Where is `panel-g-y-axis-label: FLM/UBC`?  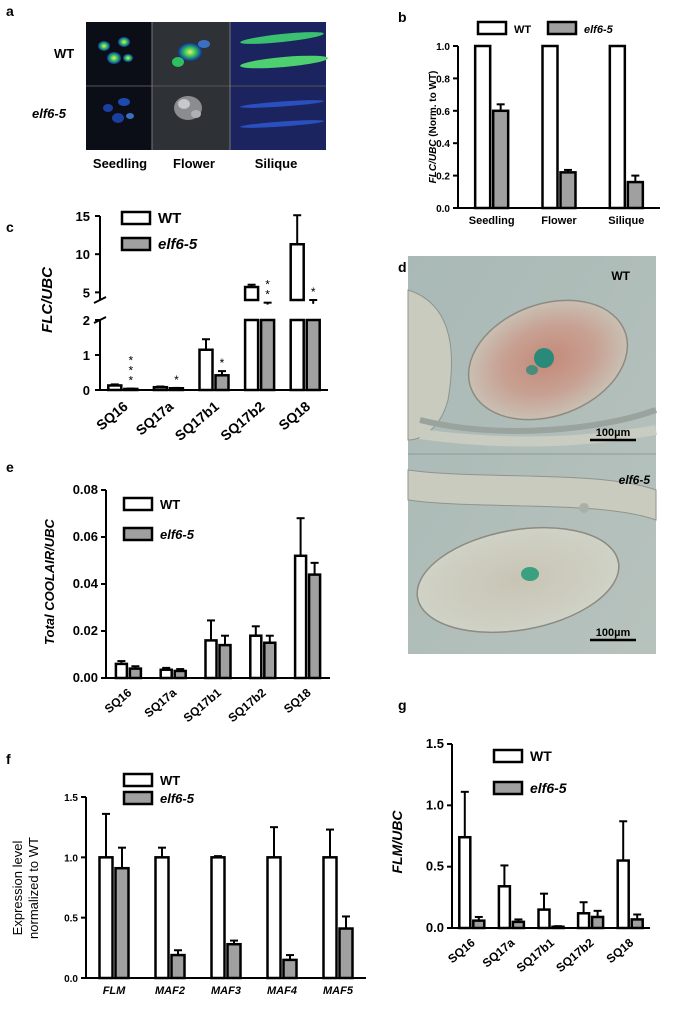
panel-g-y-axis-label: FLM/UBC is located at coordinates (397, 842).